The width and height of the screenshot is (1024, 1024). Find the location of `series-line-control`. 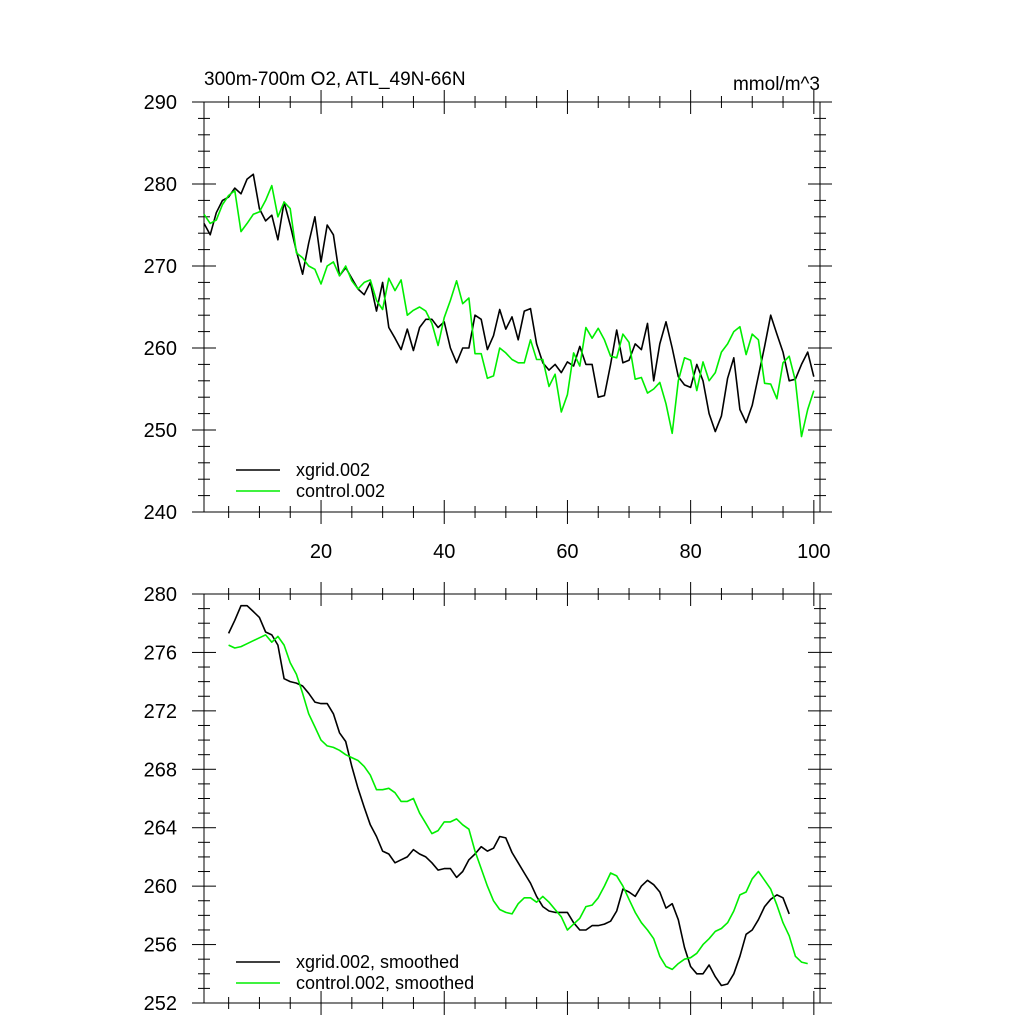

series-line-control is located at coordinates (509, 311).